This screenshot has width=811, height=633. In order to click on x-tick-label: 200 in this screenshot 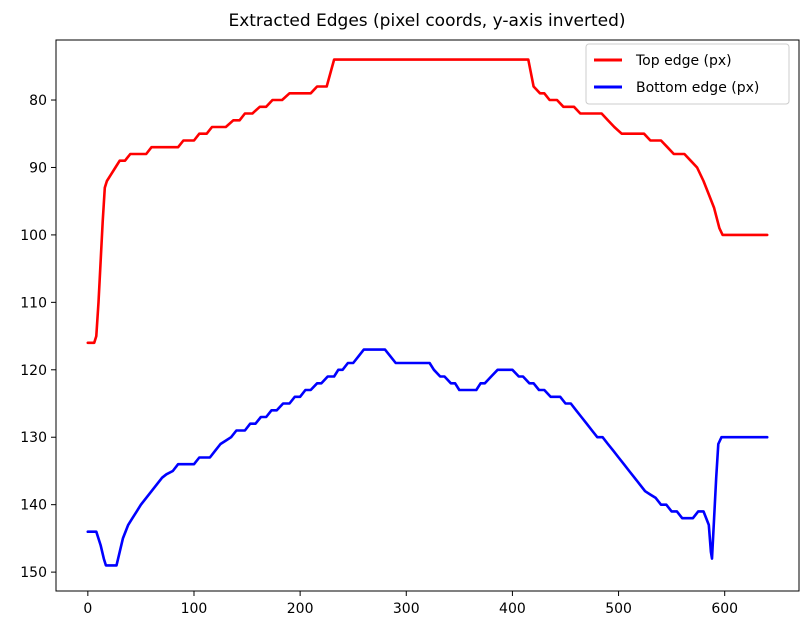, I will do `click(300, 609)`.